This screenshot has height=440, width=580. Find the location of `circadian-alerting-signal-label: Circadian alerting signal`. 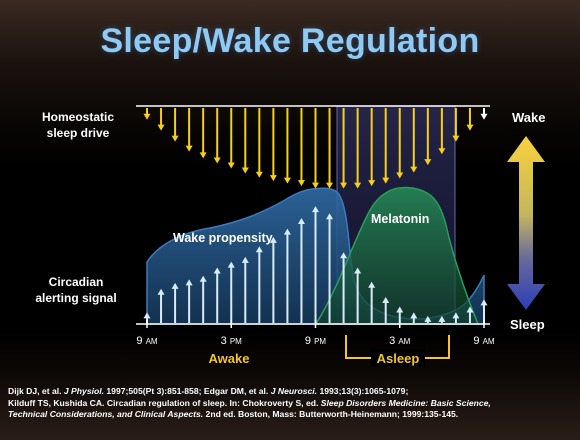

circadian-alerting-signal-label: Circadian alerting signal is located at coordinates (76, 290).